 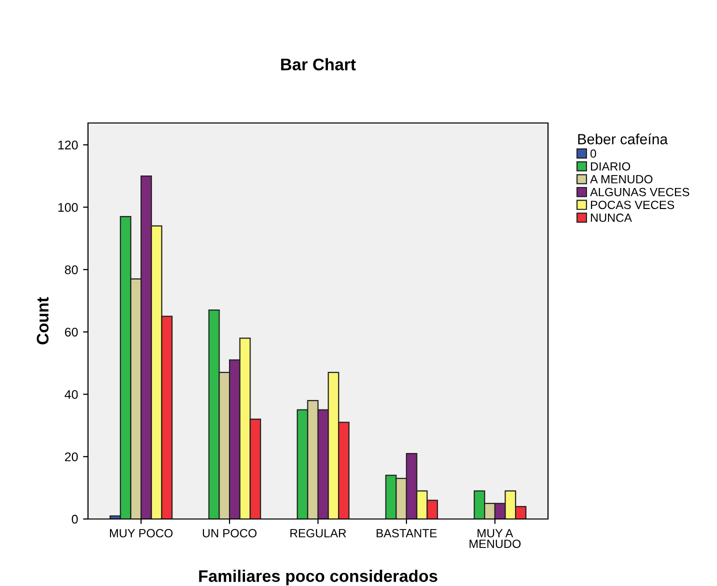 I want to click on y-tick-label: 20, so click(x=71, y=457).